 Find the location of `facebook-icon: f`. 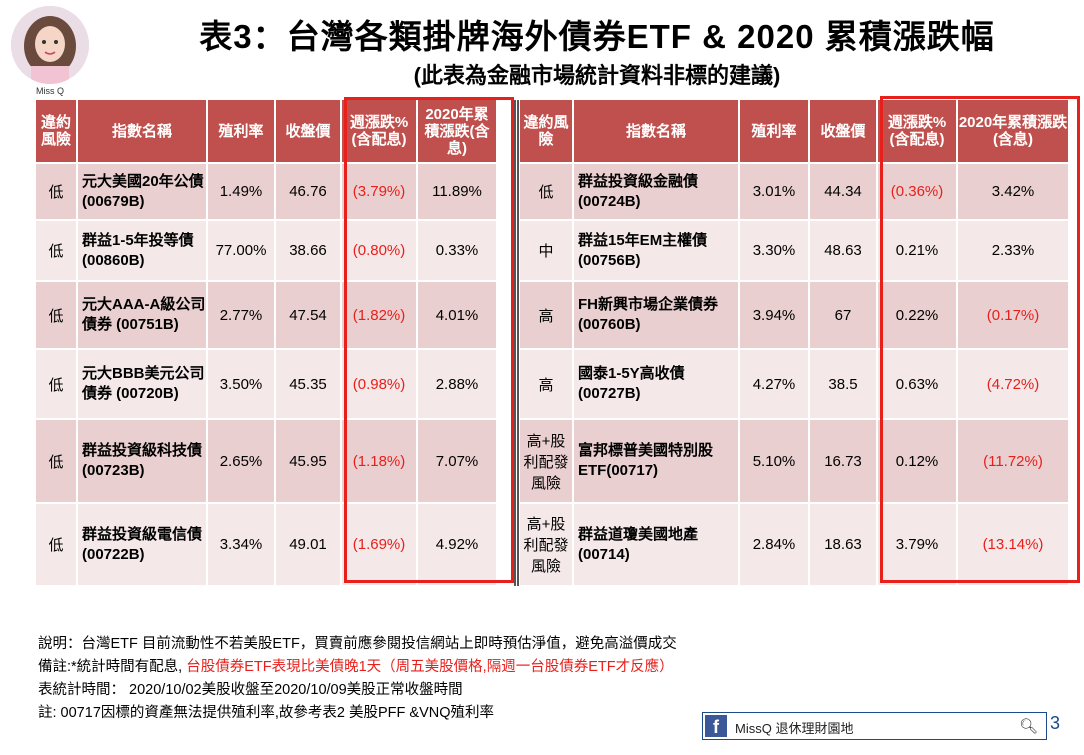

facebook-icon: f is located at coordinates (716, 726).